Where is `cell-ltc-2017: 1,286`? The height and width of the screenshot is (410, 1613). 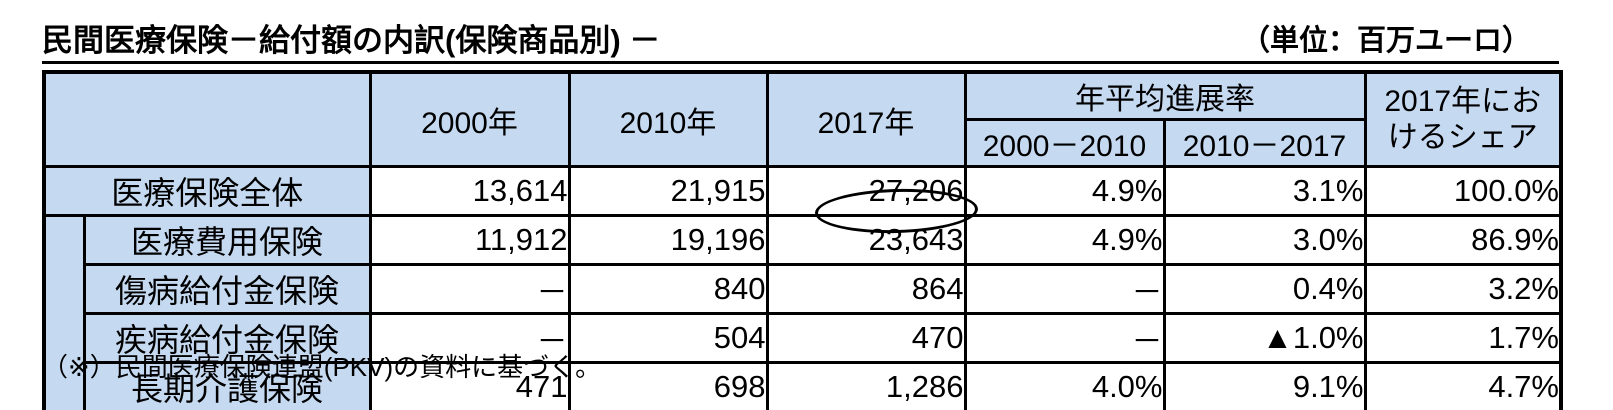
cell-ltc-2017: 1,286 is located at coordinates (866, 385).